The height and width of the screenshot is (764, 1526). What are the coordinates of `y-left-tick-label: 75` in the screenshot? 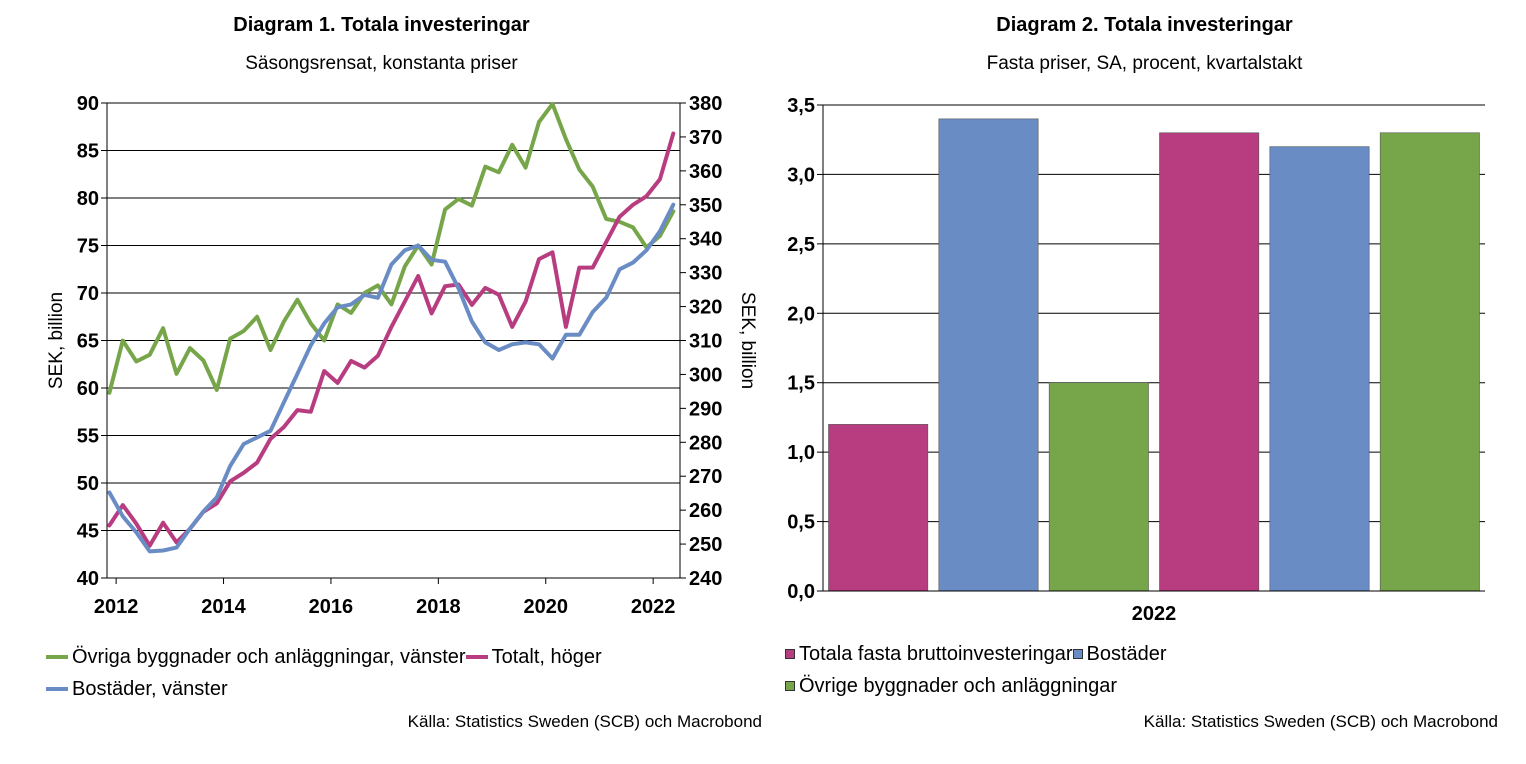 It's located at (88, 247).